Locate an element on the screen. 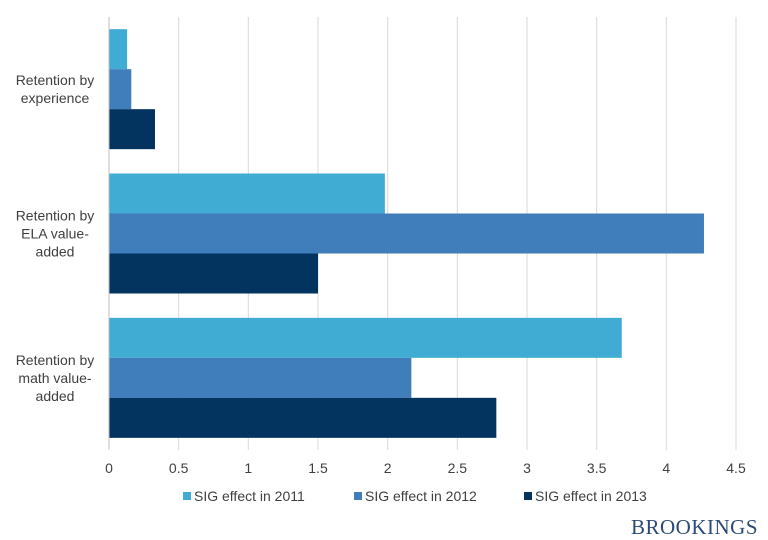 The image size is (768, 540). x-tick-label: 1 is located at coordinates (248, 468).